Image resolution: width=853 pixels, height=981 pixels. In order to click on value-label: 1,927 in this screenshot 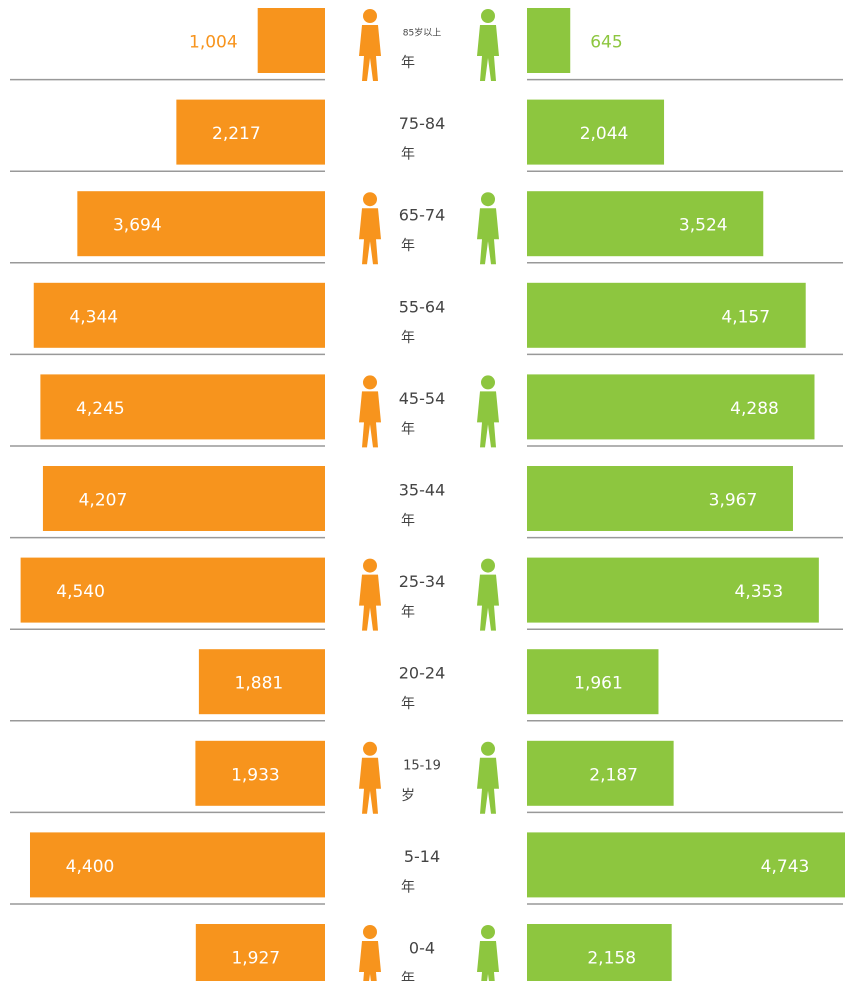, I will do `click(255, 959)`.